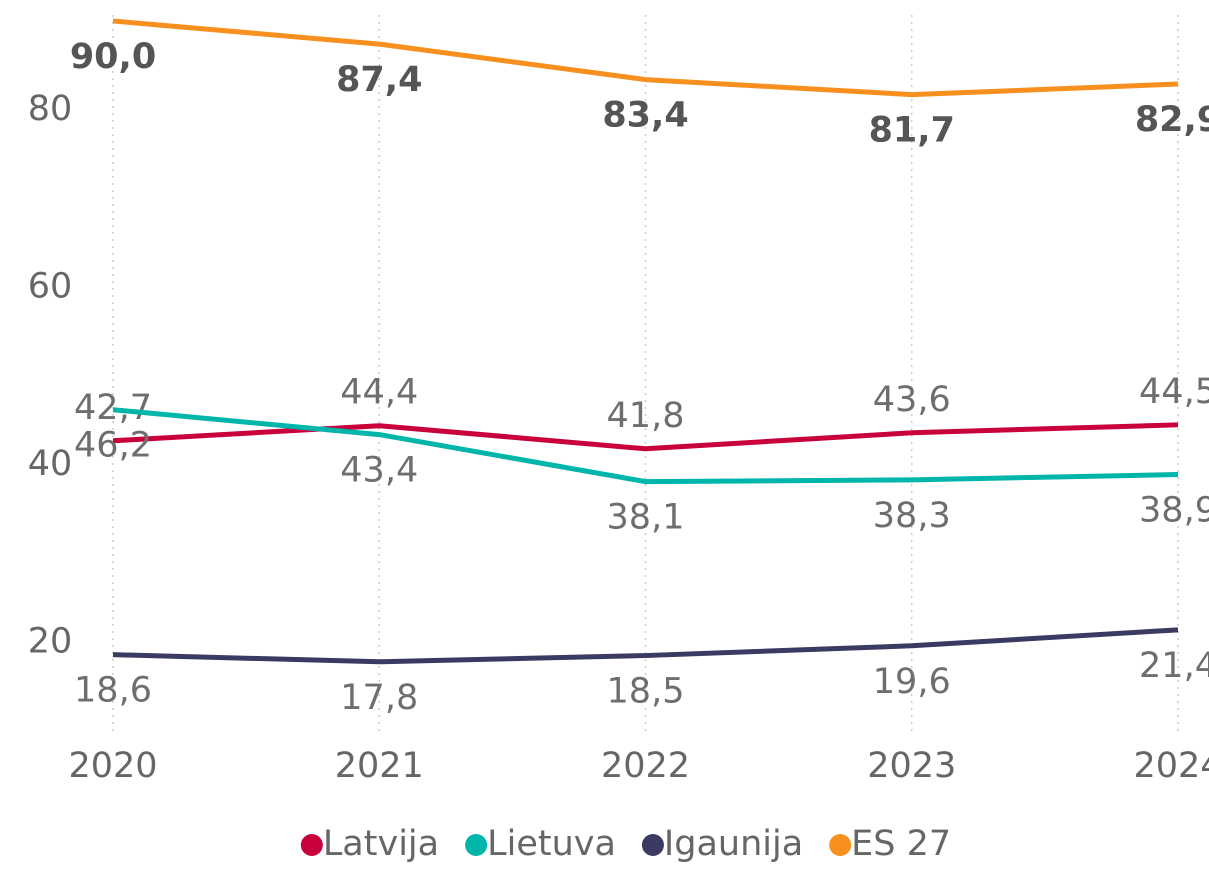 Image resolution: width=1209 pixels, height=869 pixels. What do you see at coordinates (646, 692) in the screenshot?
I see `value-label: 18,5` at bounding box center [646, 692].